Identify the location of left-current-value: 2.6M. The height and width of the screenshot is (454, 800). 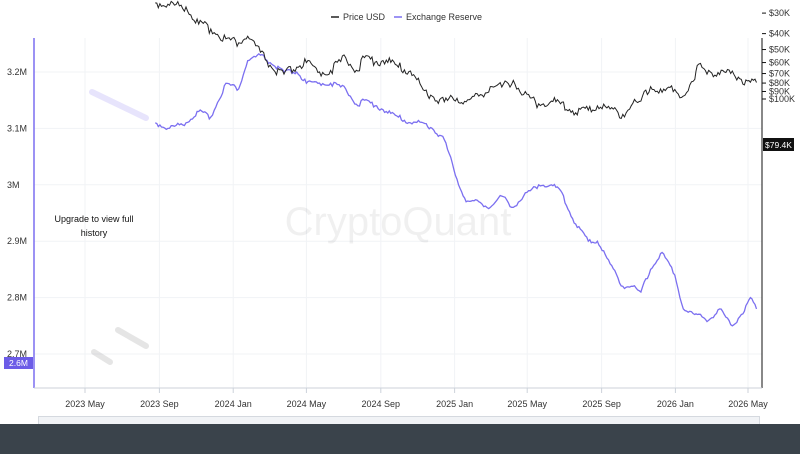
(18, 363).